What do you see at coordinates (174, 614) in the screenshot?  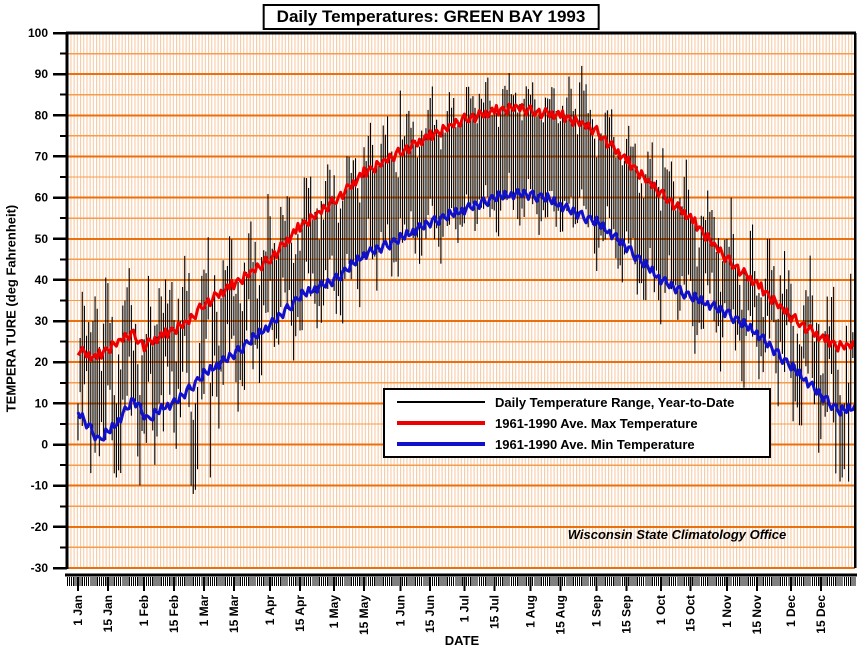 I see `svg-text: 15 Feb` at bounding box center [174, 614].